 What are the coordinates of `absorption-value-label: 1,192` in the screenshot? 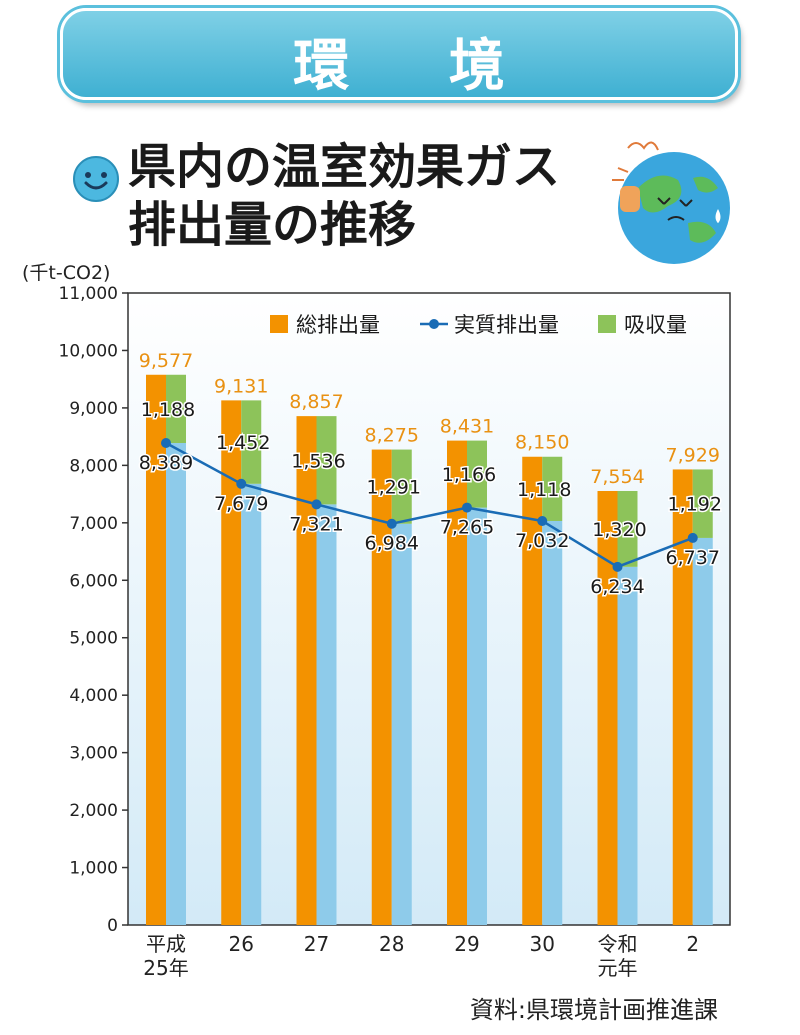 It's located at (695, 505).